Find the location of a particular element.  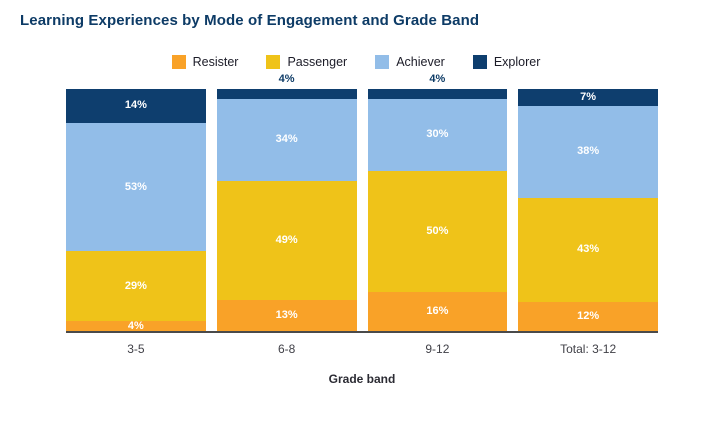

legend-item-explorer: Explorer is located at coordinates (506, 62).